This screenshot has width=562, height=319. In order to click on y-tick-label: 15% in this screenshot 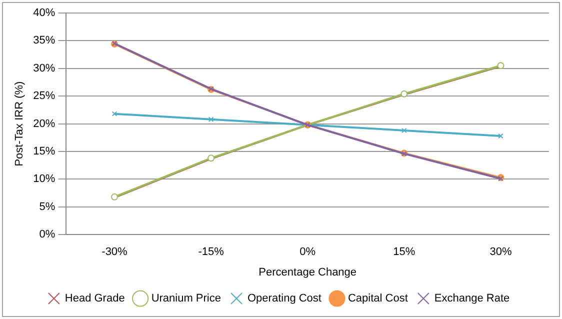, I will do `click(44, 152)`.